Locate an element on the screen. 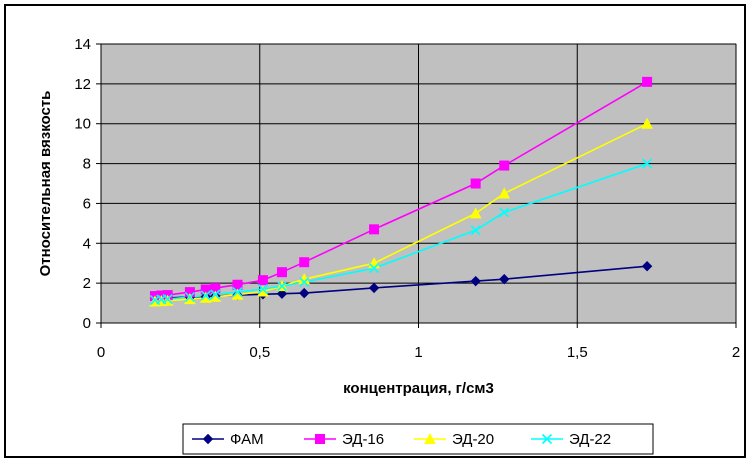 The image size is (751, 462). legend-label: ЭД-16 is located at coordinates (363, 439).